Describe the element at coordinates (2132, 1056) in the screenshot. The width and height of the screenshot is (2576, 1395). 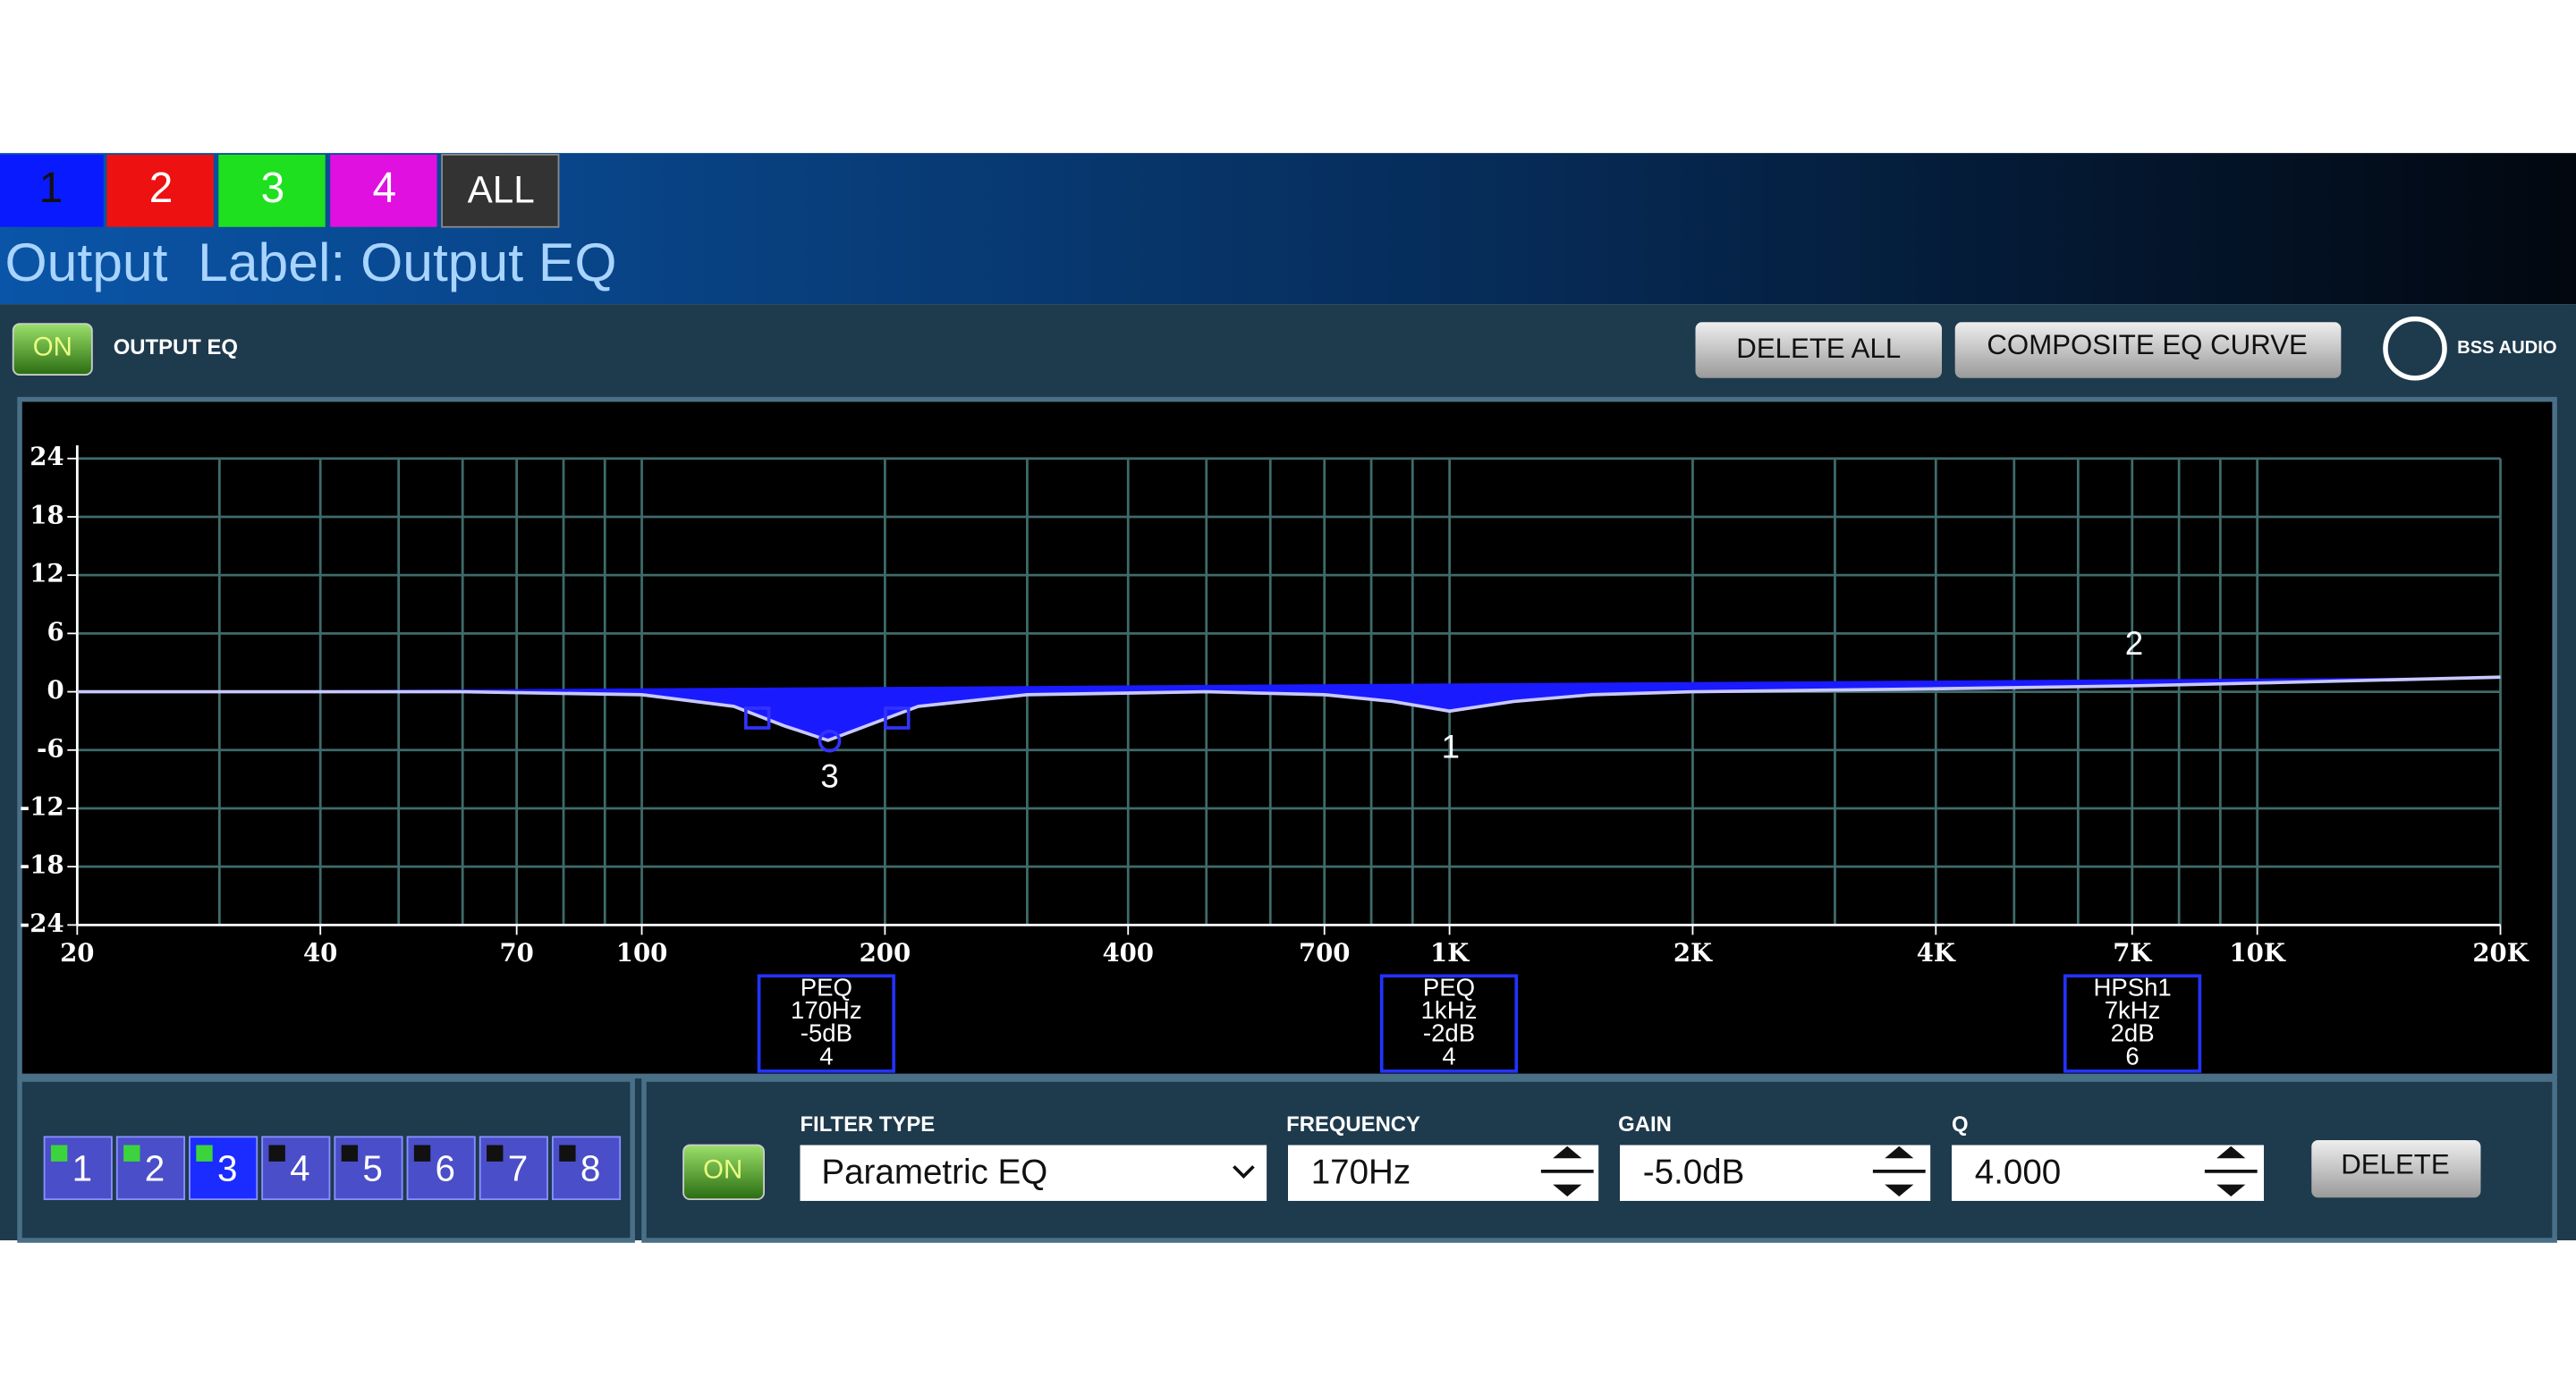
I see `filter-info: 6` at that location.